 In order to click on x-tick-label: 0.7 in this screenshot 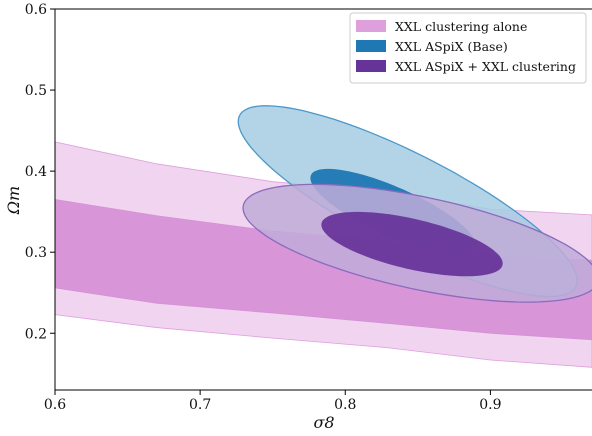, I will do `click(200, 405)`.